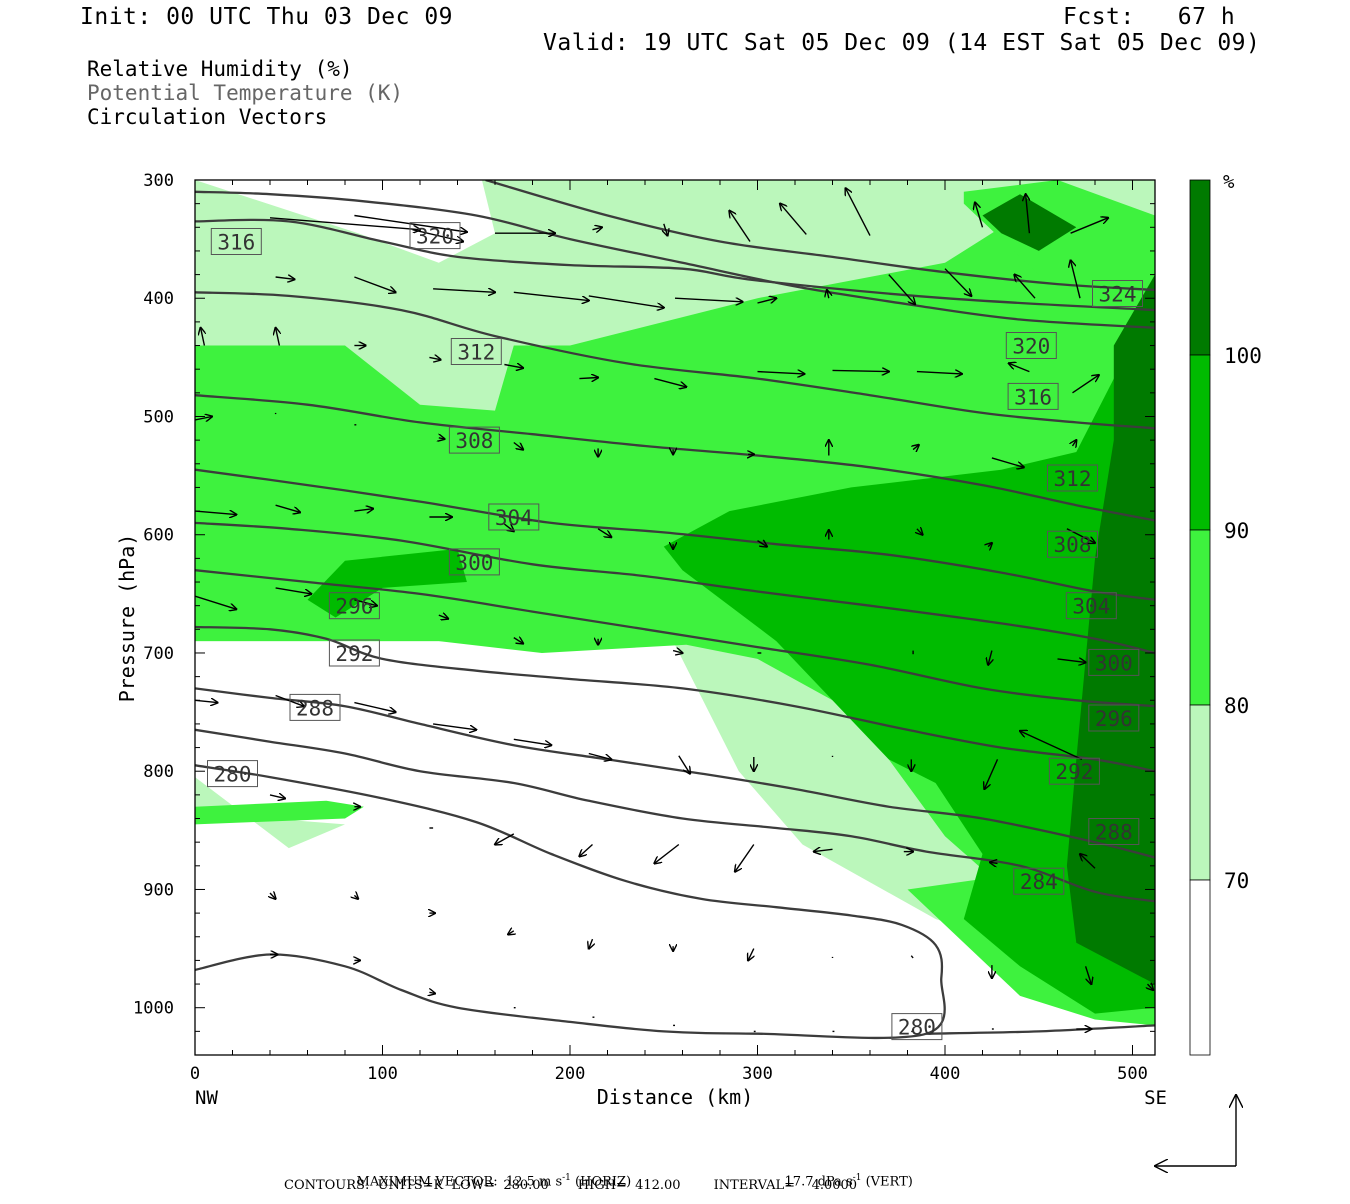 The height and width of the screenshot is (1204, 1350). Describe the element at coordinates (158, 181) in the screenshot. I see `y-tick-label: 300` at that location.